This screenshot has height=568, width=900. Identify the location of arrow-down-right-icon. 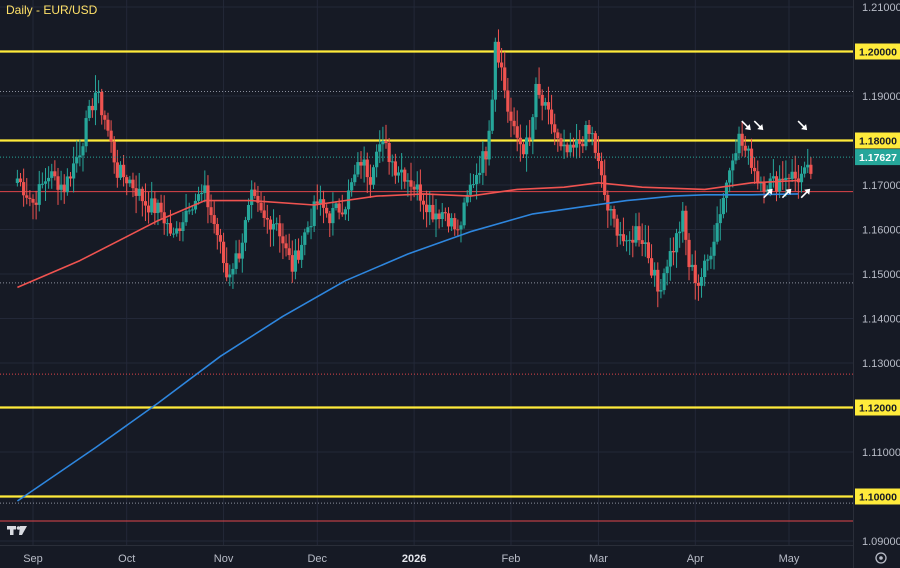
(802, 125).